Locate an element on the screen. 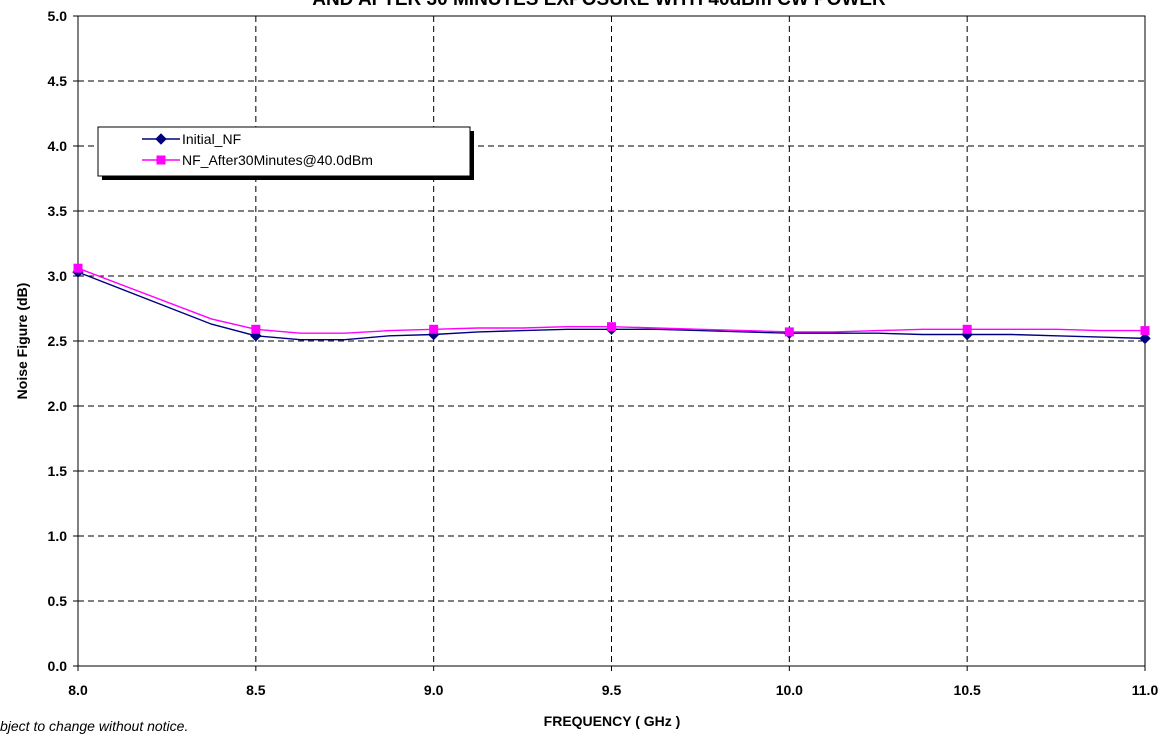 The height and width of the screenshot is (736, 1173). y-axis-ticks: 0.0 0.5 1.0 1.5 2.0 2.5 3.0 3.5 4.0 4.5 5.0 is located at coordinates (63, 341).